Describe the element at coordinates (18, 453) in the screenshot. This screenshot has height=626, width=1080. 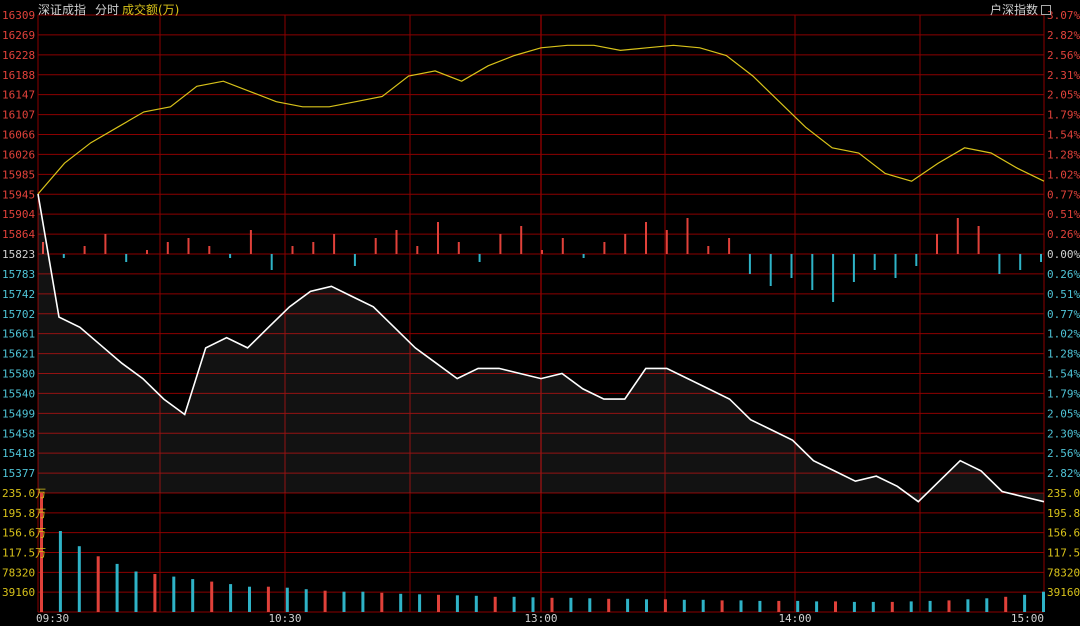
I see `price-tick-label: 15418` at that location.